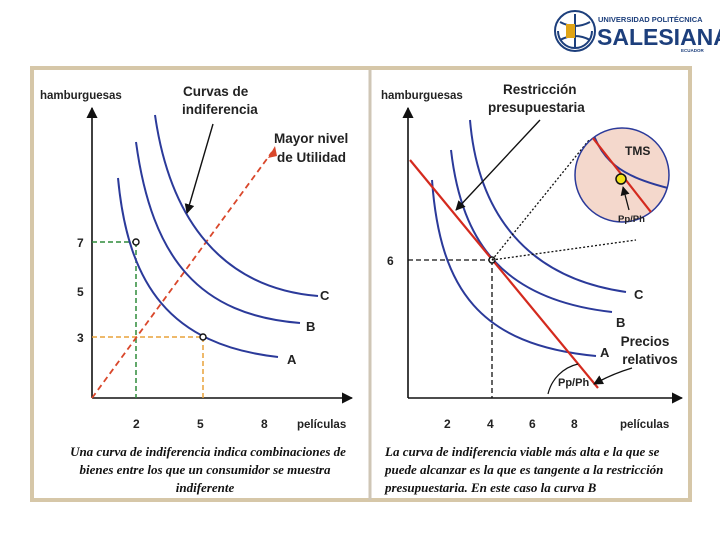 This screenshot has width=720, height=540. What do you see at coordinates (136, 424) in the screenshot?
I see `left-x-tick-2: 2` at bounding box center [136, 424].